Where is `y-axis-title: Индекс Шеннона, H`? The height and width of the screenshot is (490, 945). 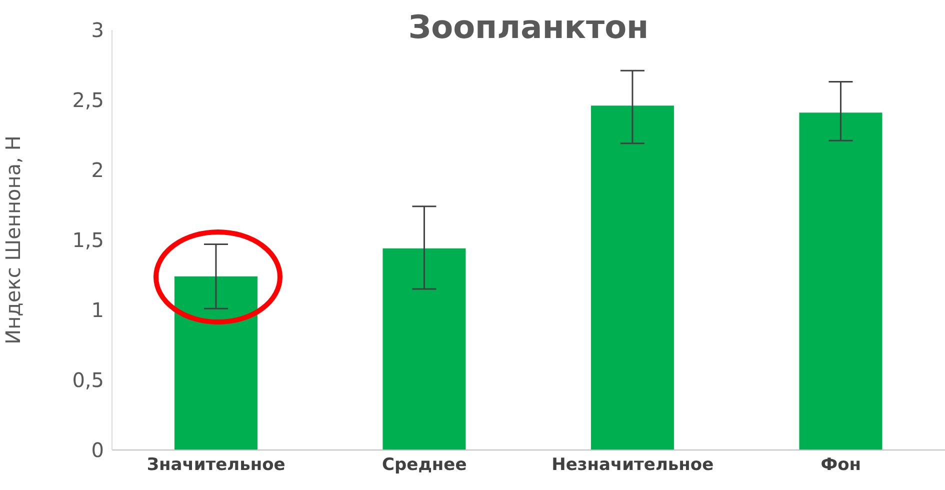 y-axis-title: Индекс Шеннона, H is located at coordinates (13, 240).